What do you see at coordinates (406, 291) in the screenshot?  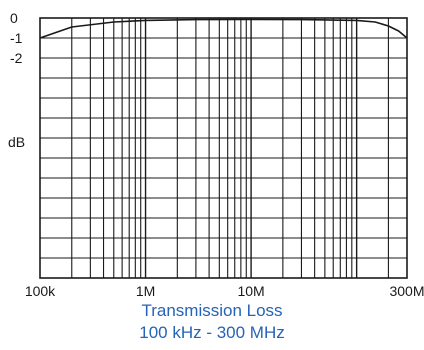 I see `x-tick-label: 300M` at bounding box center [406, 291].